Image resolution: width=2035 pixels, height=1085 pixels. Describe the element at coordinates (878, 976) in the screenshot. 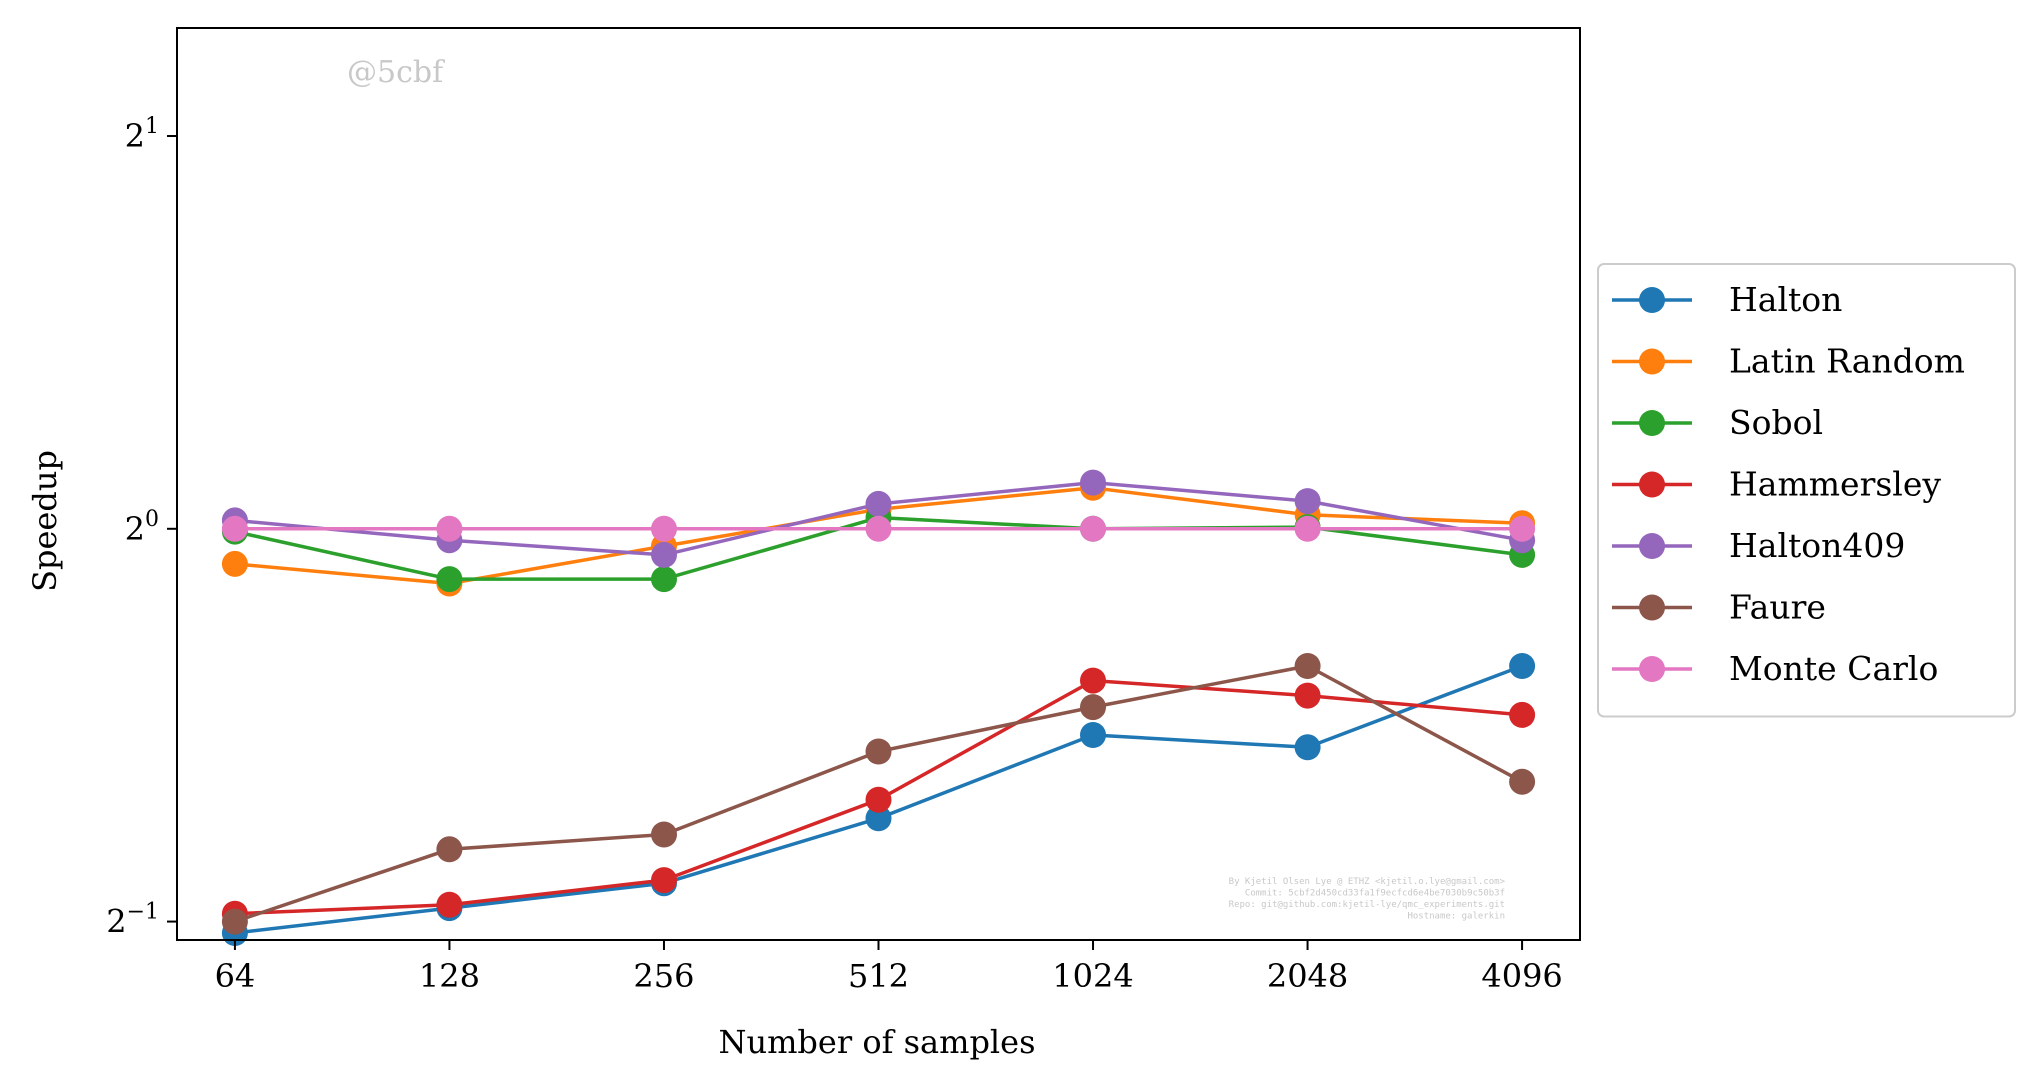

I see `x-tick-label: 512` at that location.